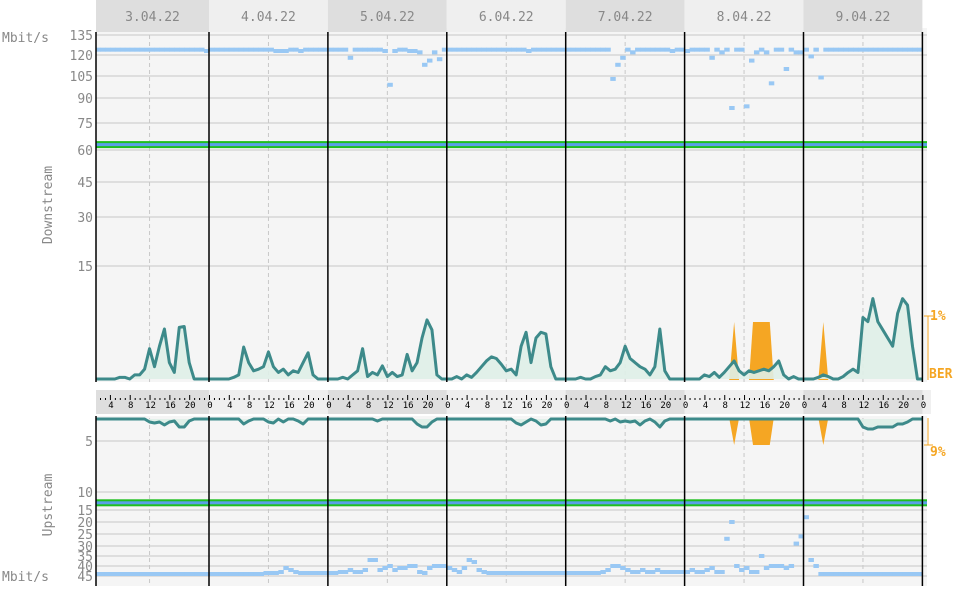 This screenshot has height=600, width=960. Describe the element at coordinates (509, 424) in the screenshot. I see `upstream-errors-line` at that location.